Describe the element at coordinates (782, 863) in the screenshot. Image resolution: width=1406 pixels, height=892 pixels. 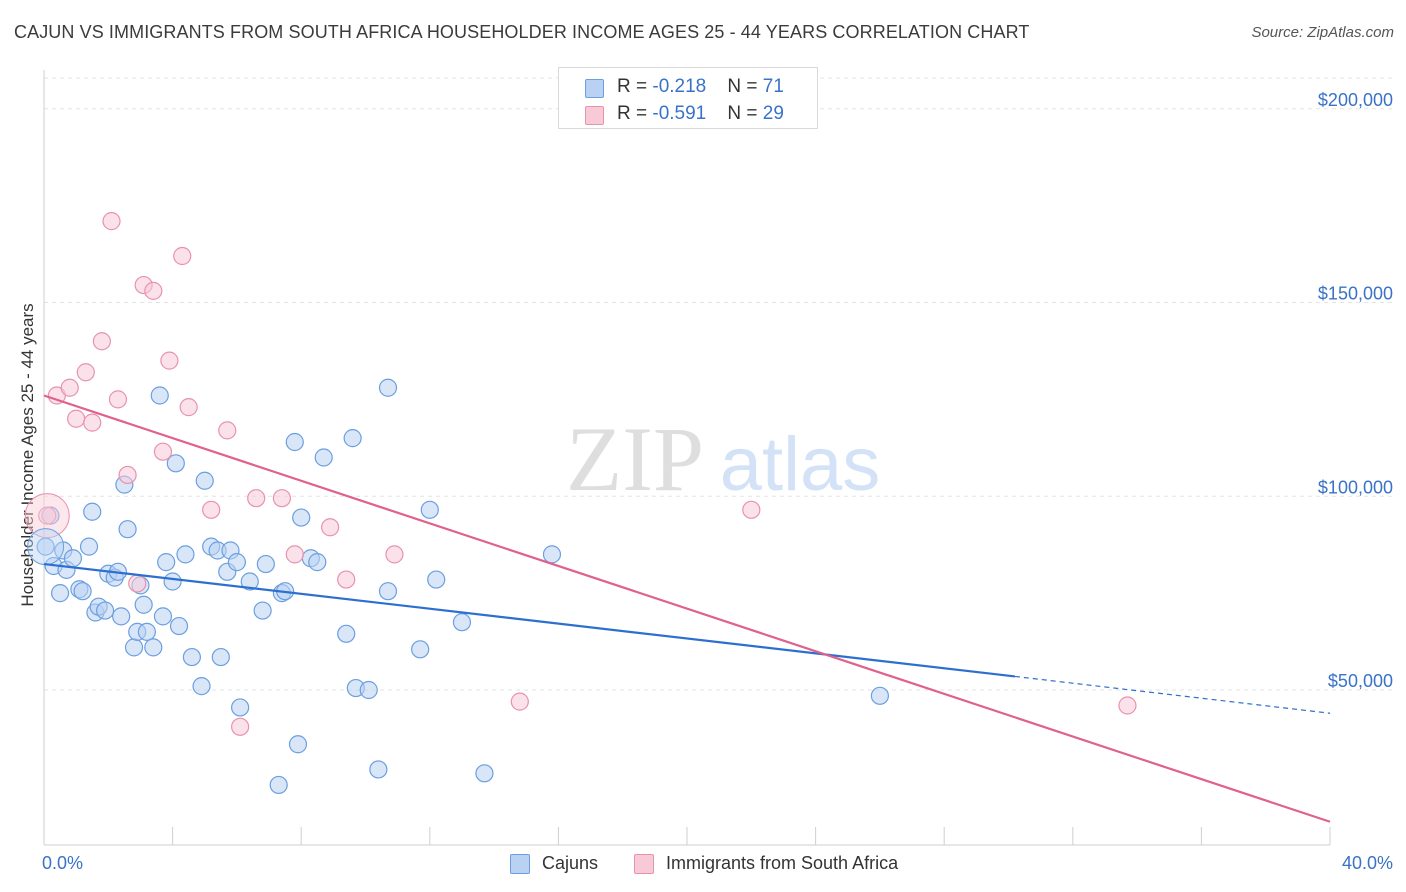
I see `legend-label-south-africa: Immigrants from South Africa` at that location.